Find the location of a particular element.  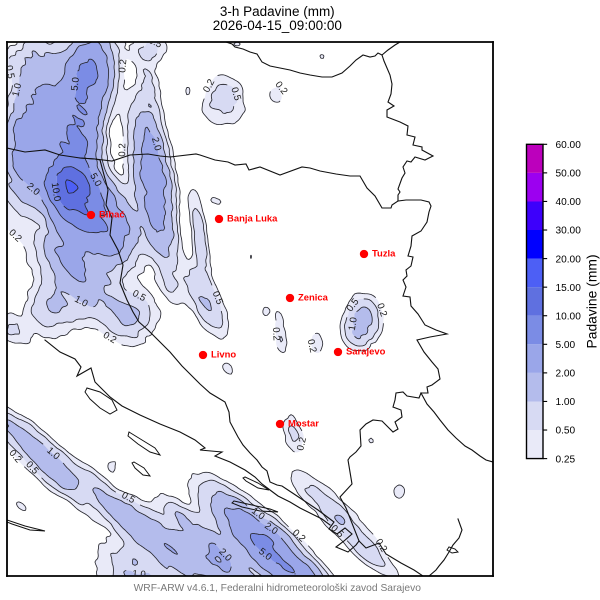

svg-text: 2.0 is located at coordinates (156, 144).